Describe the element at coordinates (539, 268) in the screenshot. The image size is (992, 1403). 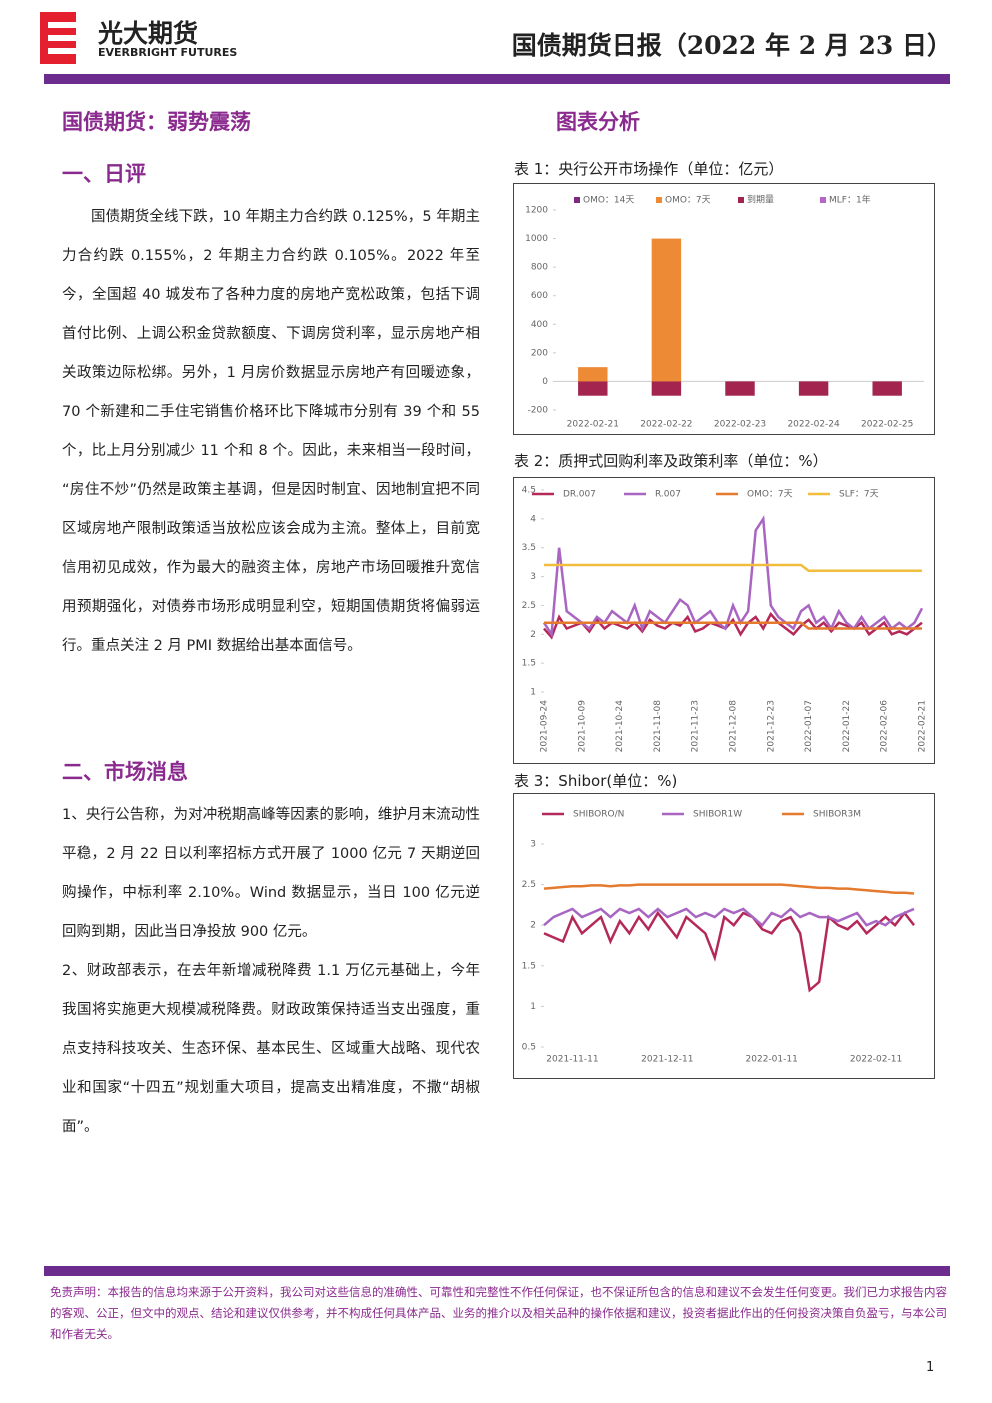
I see `y-tick-label: 800` at that location.